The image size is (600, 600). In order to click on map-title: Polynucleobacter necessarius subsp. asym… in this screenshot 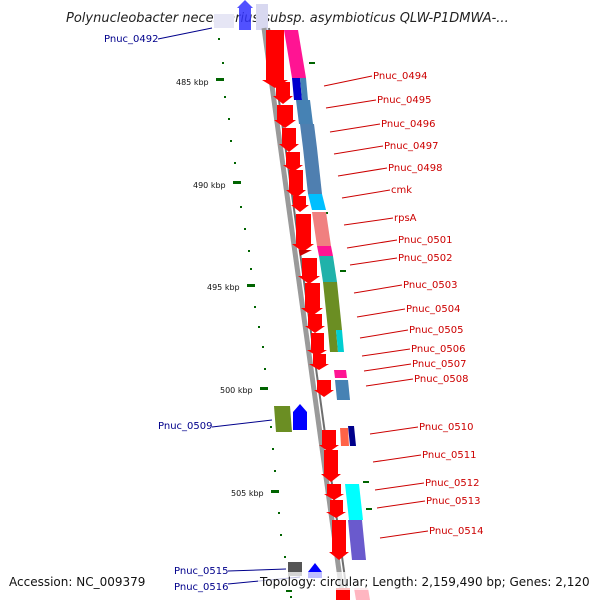, I will do `click(287, 18)`.